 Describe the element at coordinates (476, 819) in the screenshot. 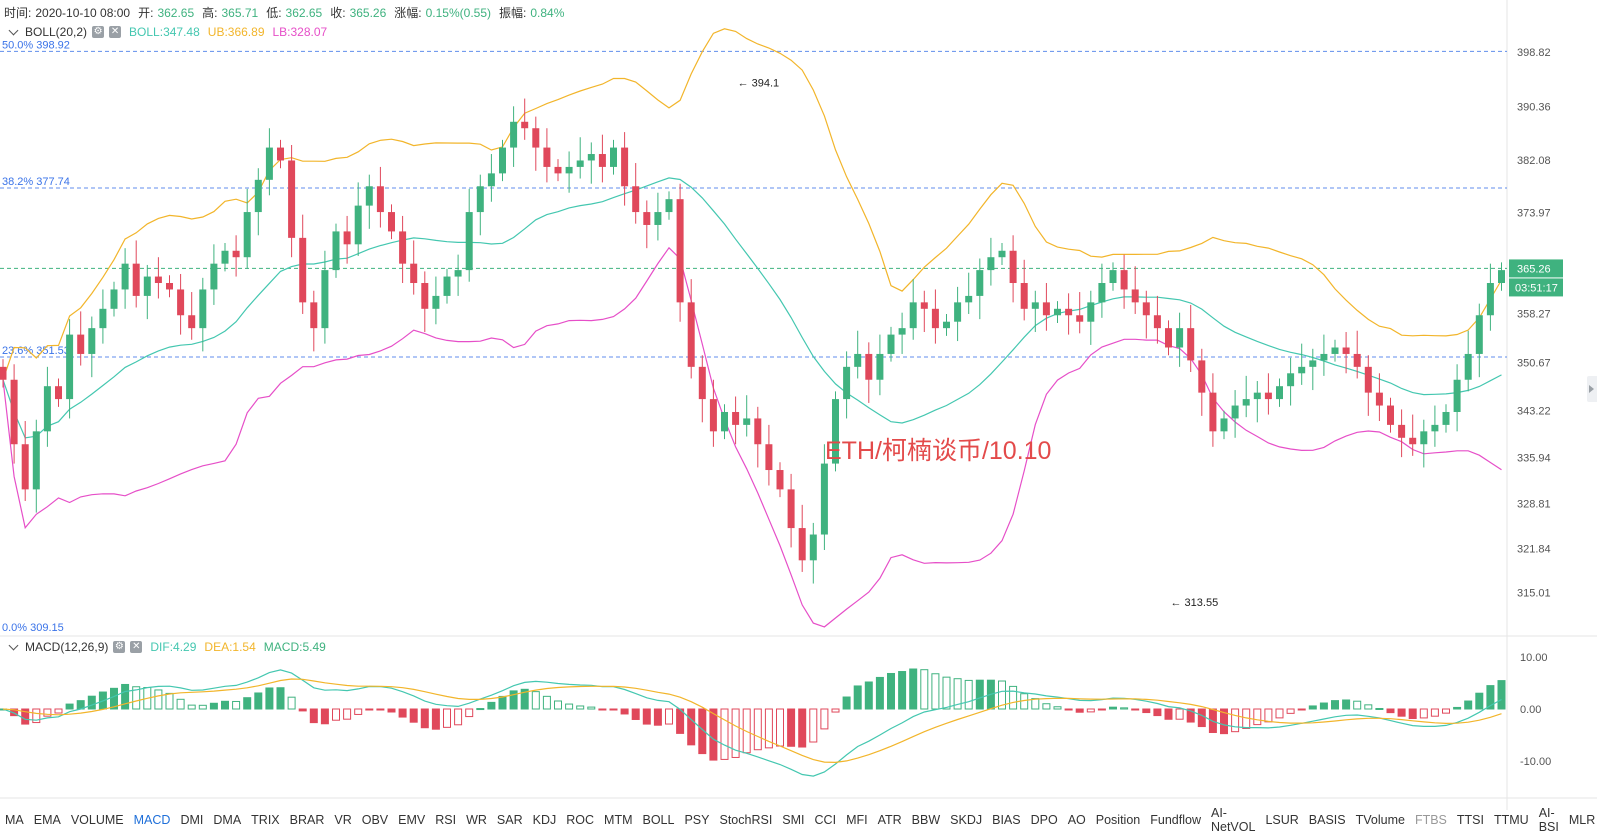

I see `indicator-tab: WR` at that location.